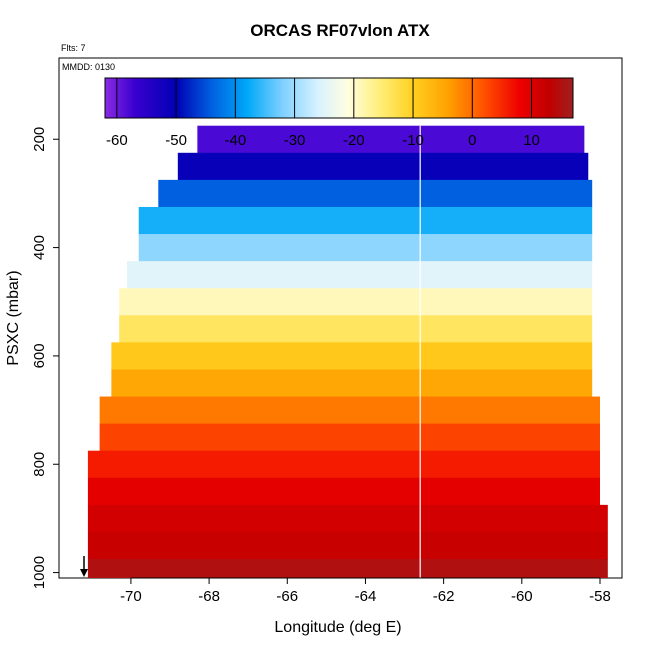  What do you see at coordinates (287, 596) in the screenshot?
I see `x-tick-label: -66` at bounding box center [287, 596].